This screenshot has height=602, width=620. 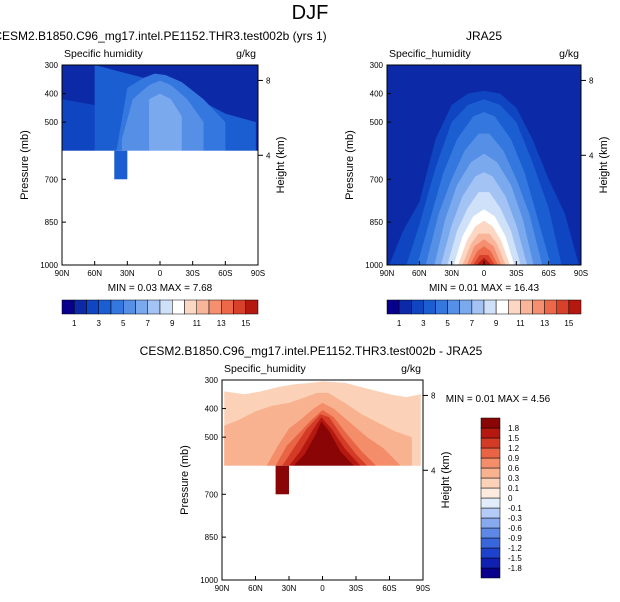 I want to click on observation-x-tick-label: 60N, so click(x=419, y=273).